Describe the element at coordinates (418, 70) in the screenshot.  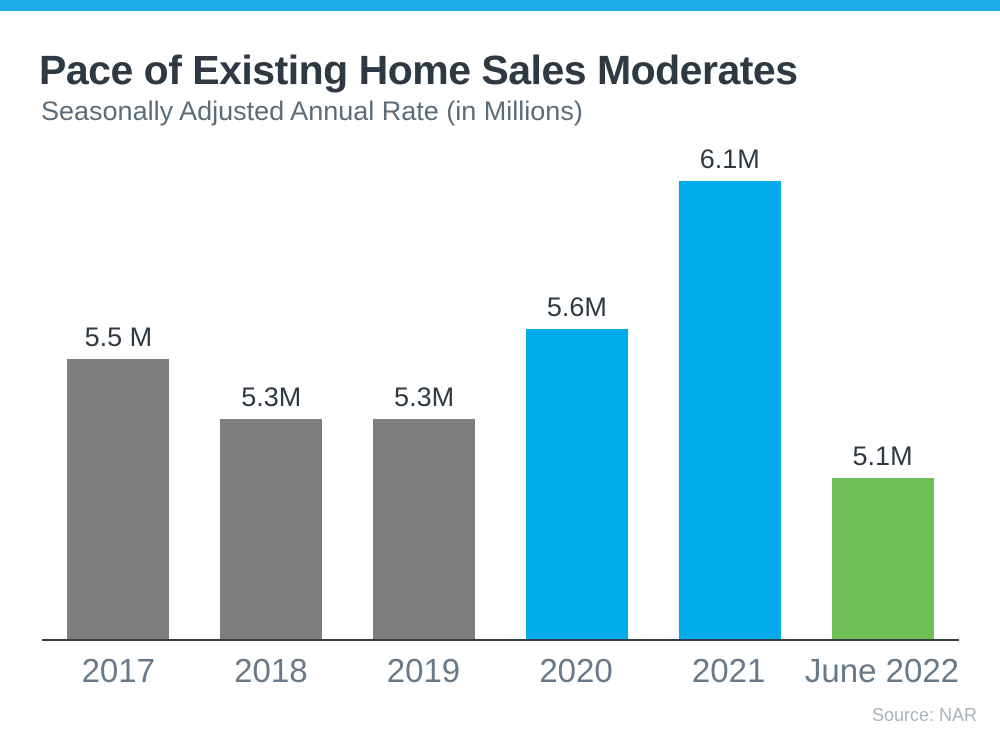
I see `chart-title: Pace of Existing Home Sales Moderates` at that location.